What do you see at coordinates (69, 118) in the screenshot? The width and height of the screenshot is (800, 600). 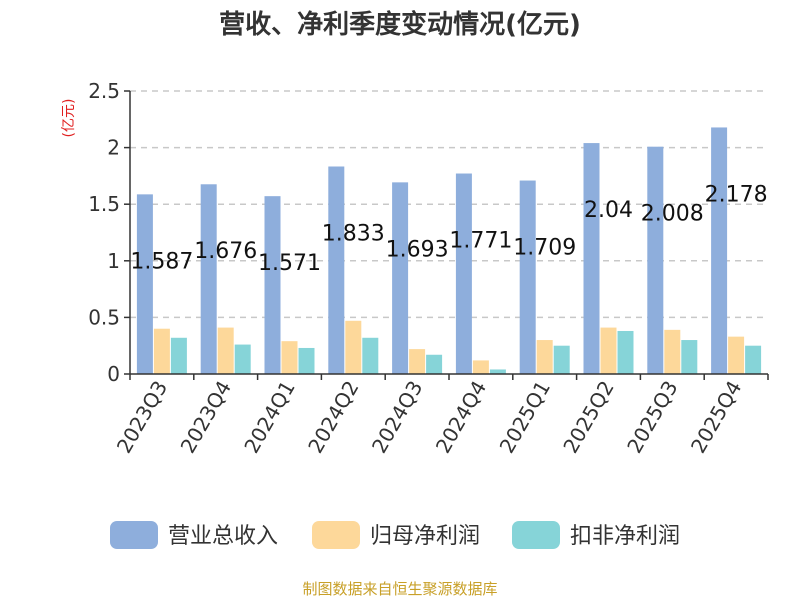 I see `y-axis-unit: (亿元)` at bounding box center [69, 118].